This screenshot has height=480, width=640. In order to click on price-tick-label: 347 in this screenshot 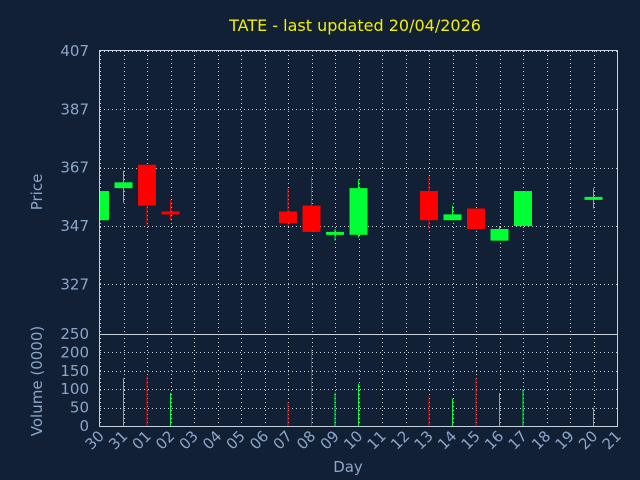, I will do `click(74, 226)`.